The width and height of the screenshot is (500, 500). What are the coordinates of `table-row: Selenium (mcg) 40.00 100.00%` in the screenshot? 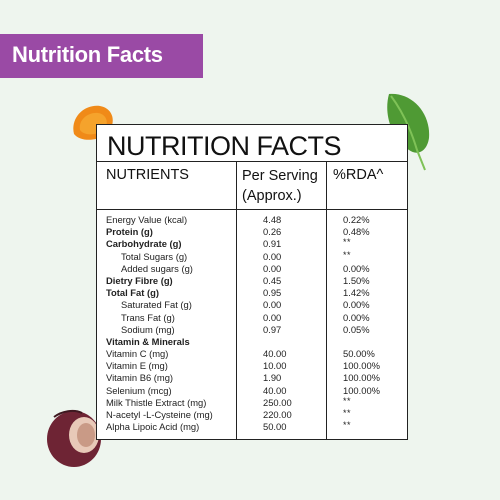 It's located at (252, 391).